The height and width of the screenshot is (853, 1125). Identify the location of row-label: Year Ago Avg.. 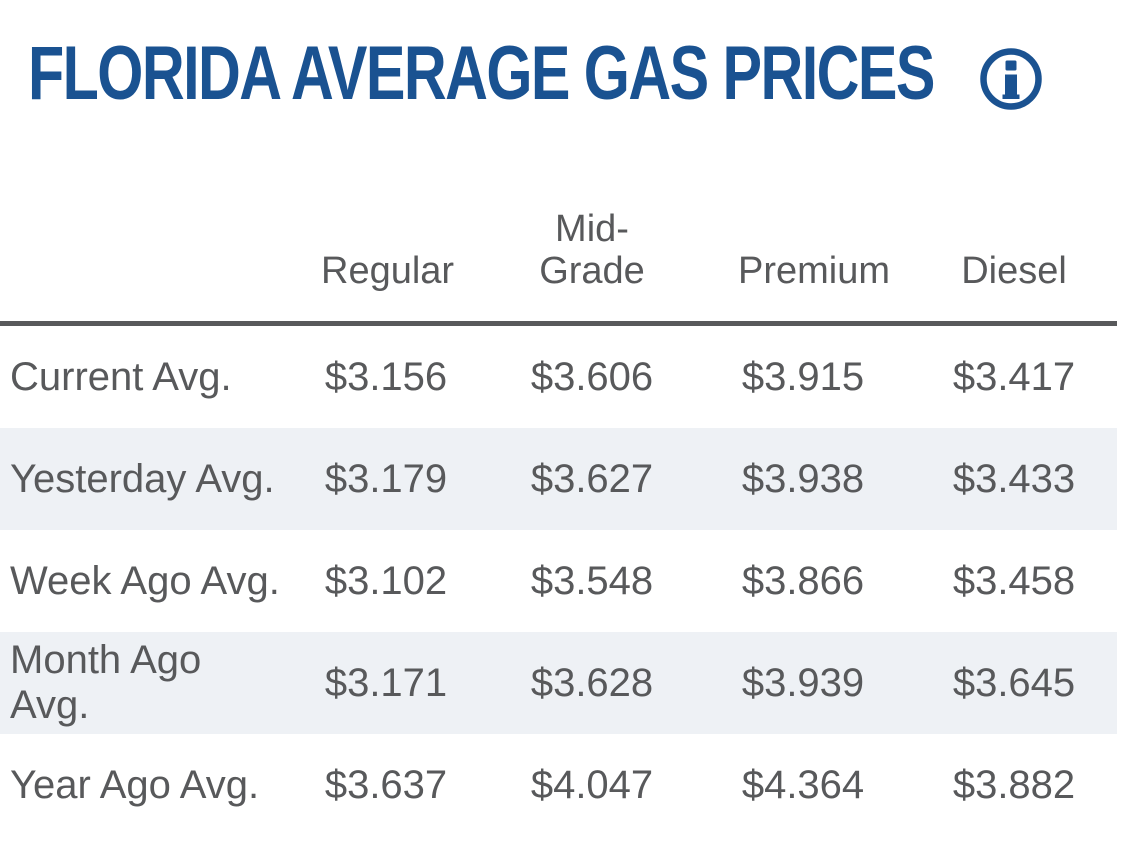
(135, 784).